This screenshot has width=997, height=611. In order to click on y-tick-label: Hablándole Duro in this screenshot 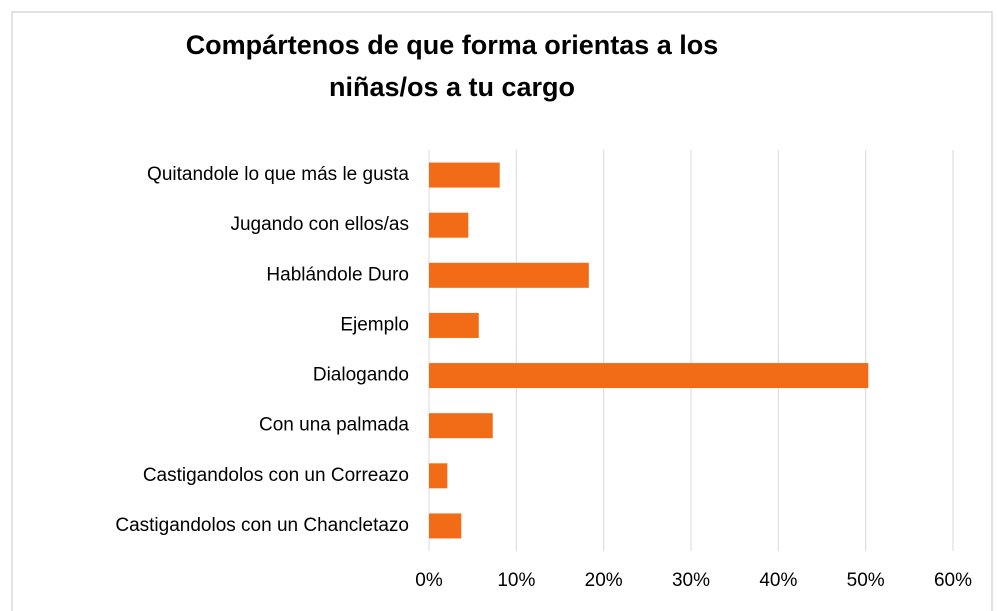, I will do `click(337, 274)`.